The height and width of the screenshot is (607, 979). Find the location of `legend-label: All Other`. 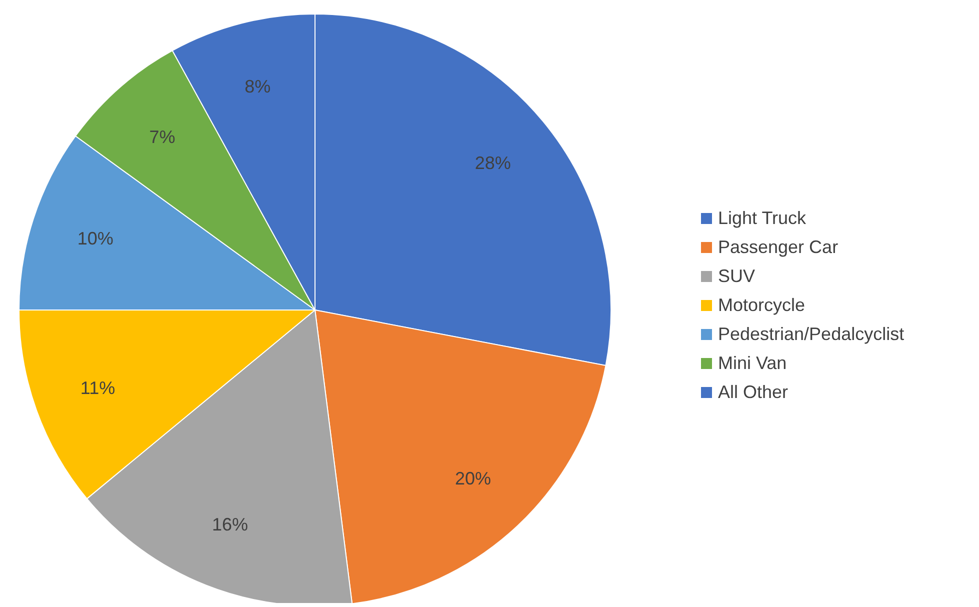

legend-label: All Other is located at coordinates (753, 392).